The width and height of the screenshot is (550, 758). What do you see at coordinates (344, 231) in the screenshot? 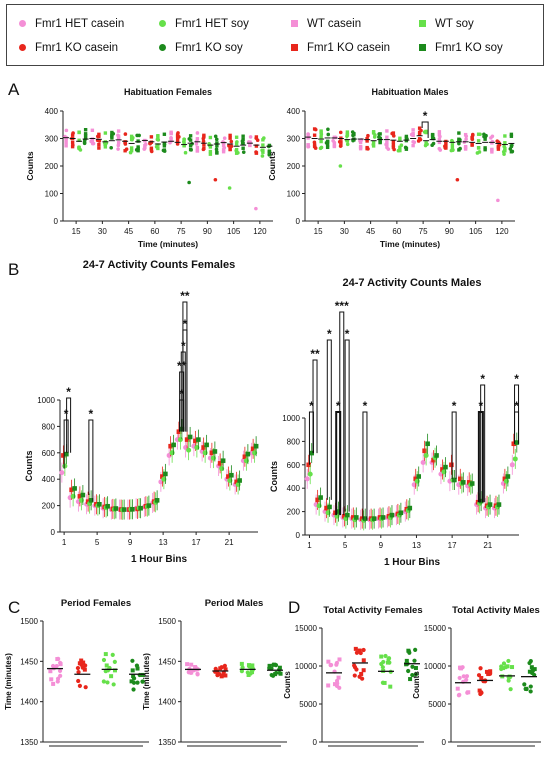
I see `x-tick-label: 30` at bounding box center [344, 231].